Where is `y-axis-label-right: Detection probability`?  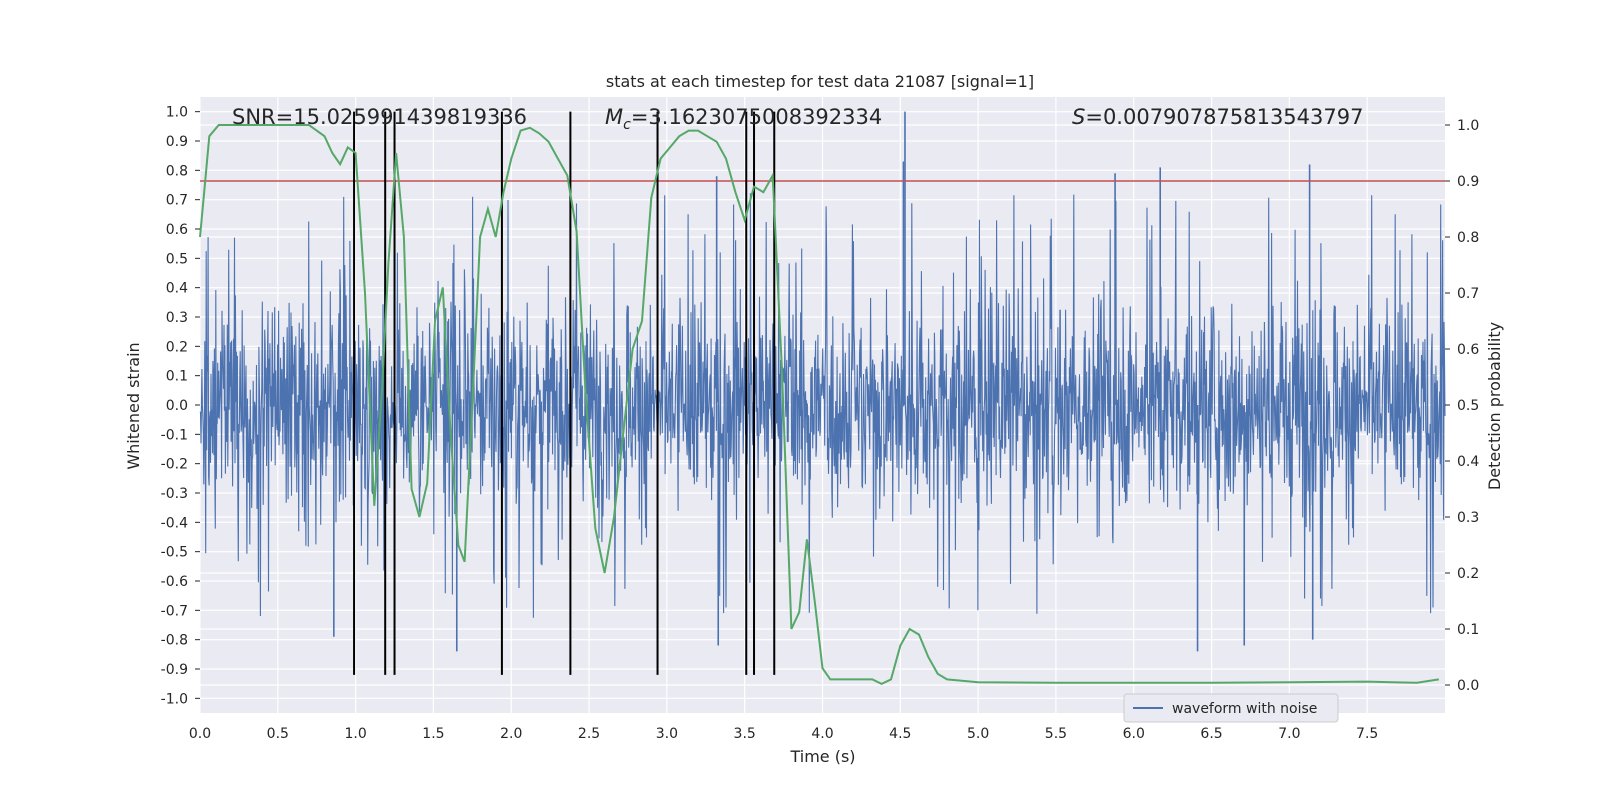 y-axis-label-right: Detection probability is located at coordinates (1494, 406).